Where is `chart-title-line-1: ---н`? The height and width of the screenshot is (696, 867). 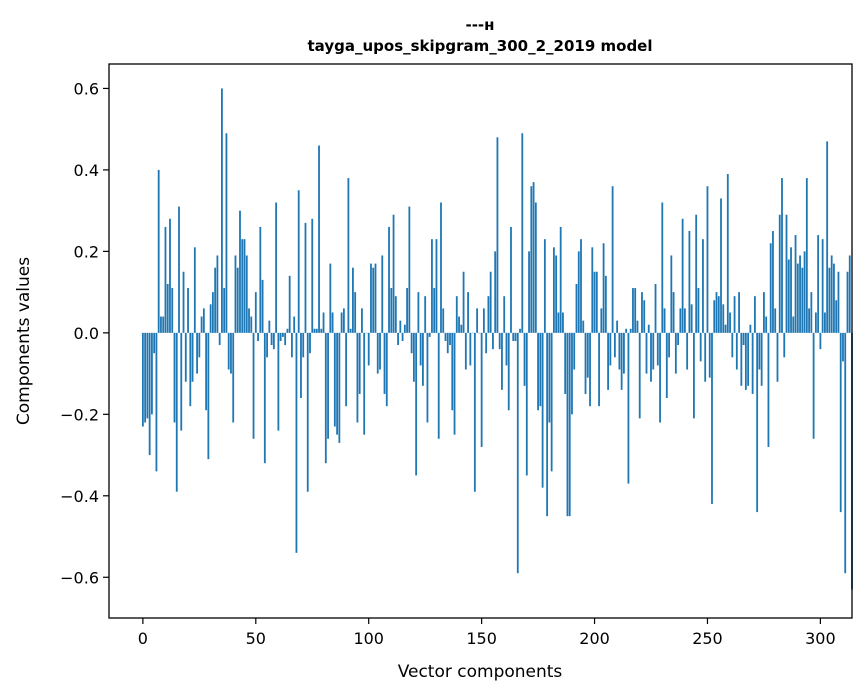
chart-title-line-1: ---н is located at coordinates (479, 25).